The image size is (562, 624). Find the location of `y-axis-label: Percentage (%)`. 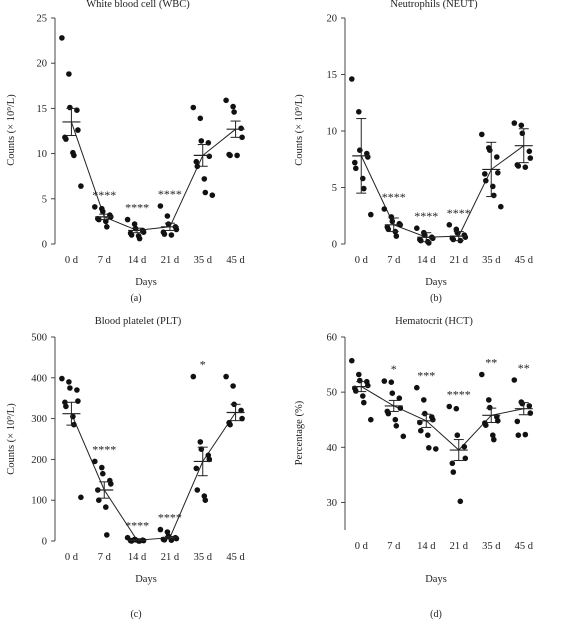

y-axis-label: Percentage (%) is located at coordinates (299, 432).